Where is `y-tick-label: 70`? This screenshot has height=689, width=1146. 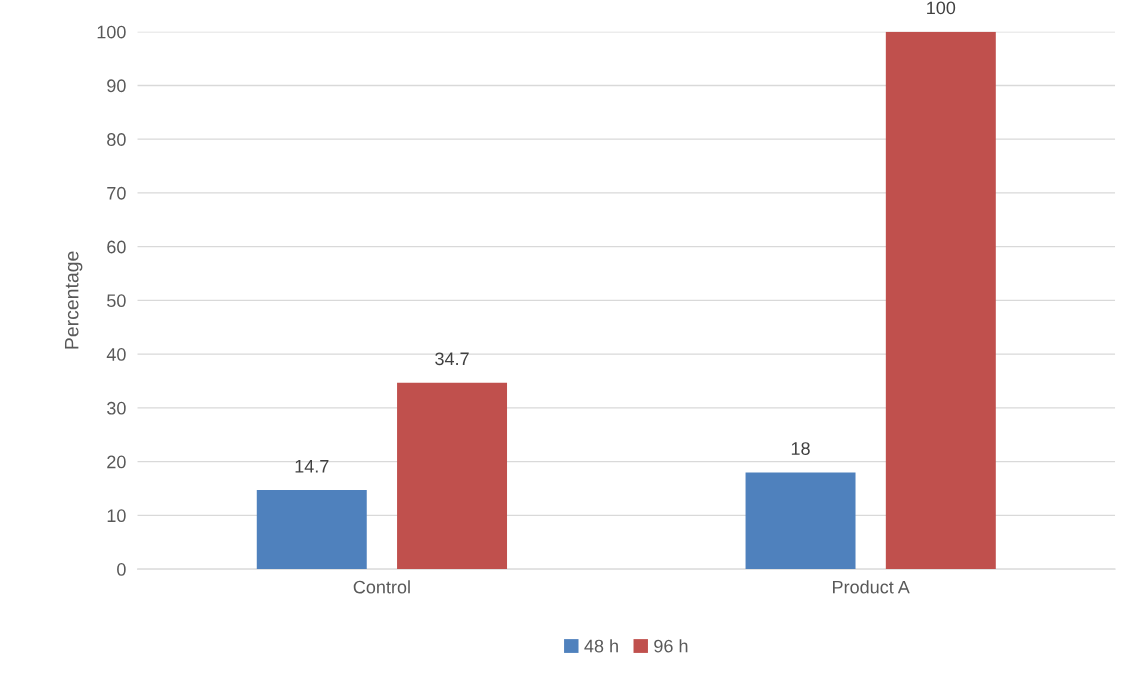 y-tick-label: 70 is located at coordinates (116, 193).